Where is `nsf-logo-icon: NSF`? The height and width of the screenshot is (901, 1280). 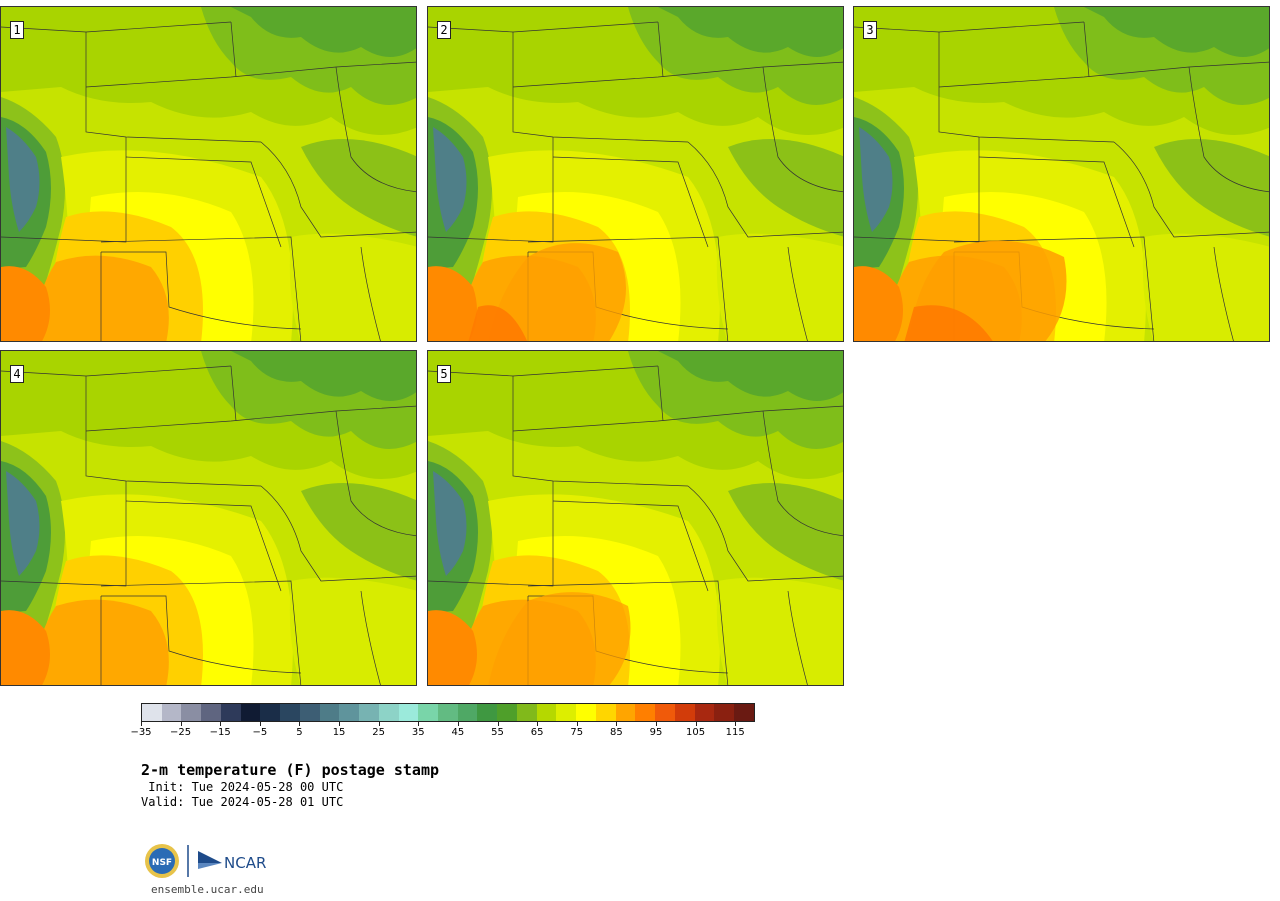
nsf-logo-icon: NSF is located at coordinates (162, 861).